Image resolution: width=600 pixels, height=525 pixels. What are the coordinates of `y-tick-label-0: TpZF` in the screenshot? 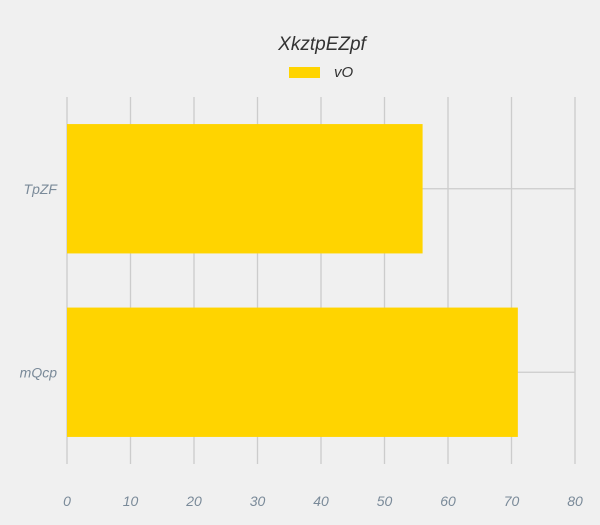 It's located at (41, 189).